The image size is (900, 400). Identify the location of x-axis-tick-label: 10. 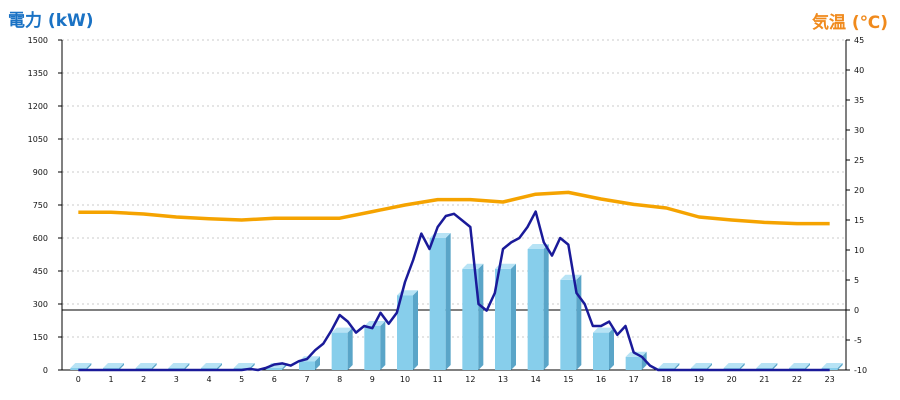
(405, 379).